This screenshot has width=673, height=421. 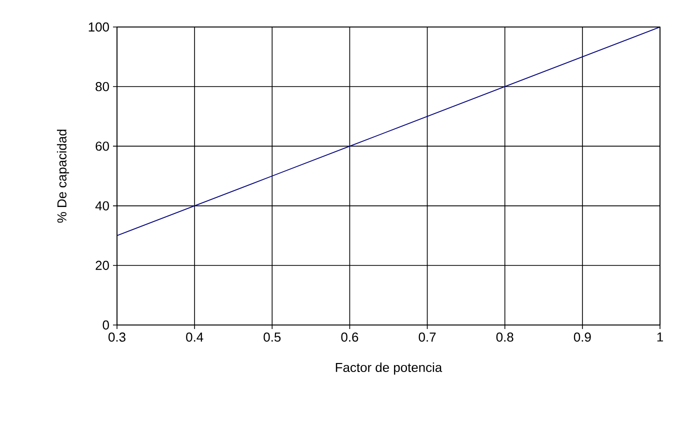 I want to click on x-tick-label: 0.4, so click(x=195, y=337).